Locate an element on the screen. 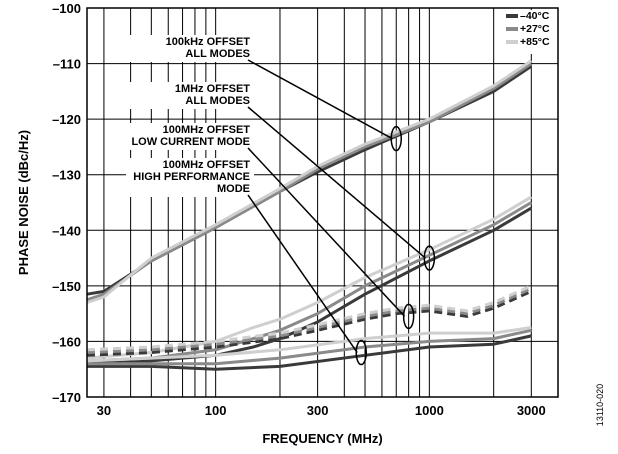  x-tick-label: 100 is located at coordinates (216, 410).